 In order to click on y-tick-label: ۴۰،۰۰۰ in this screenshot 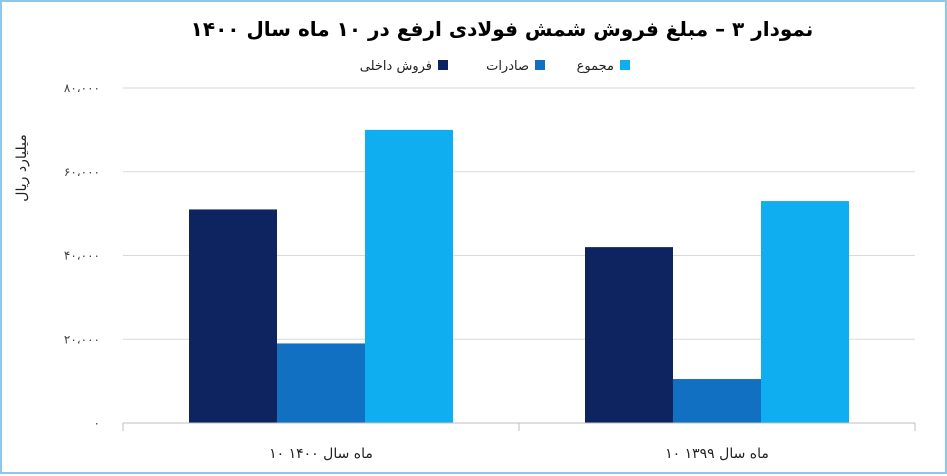, I will do `click(82, 256)`.